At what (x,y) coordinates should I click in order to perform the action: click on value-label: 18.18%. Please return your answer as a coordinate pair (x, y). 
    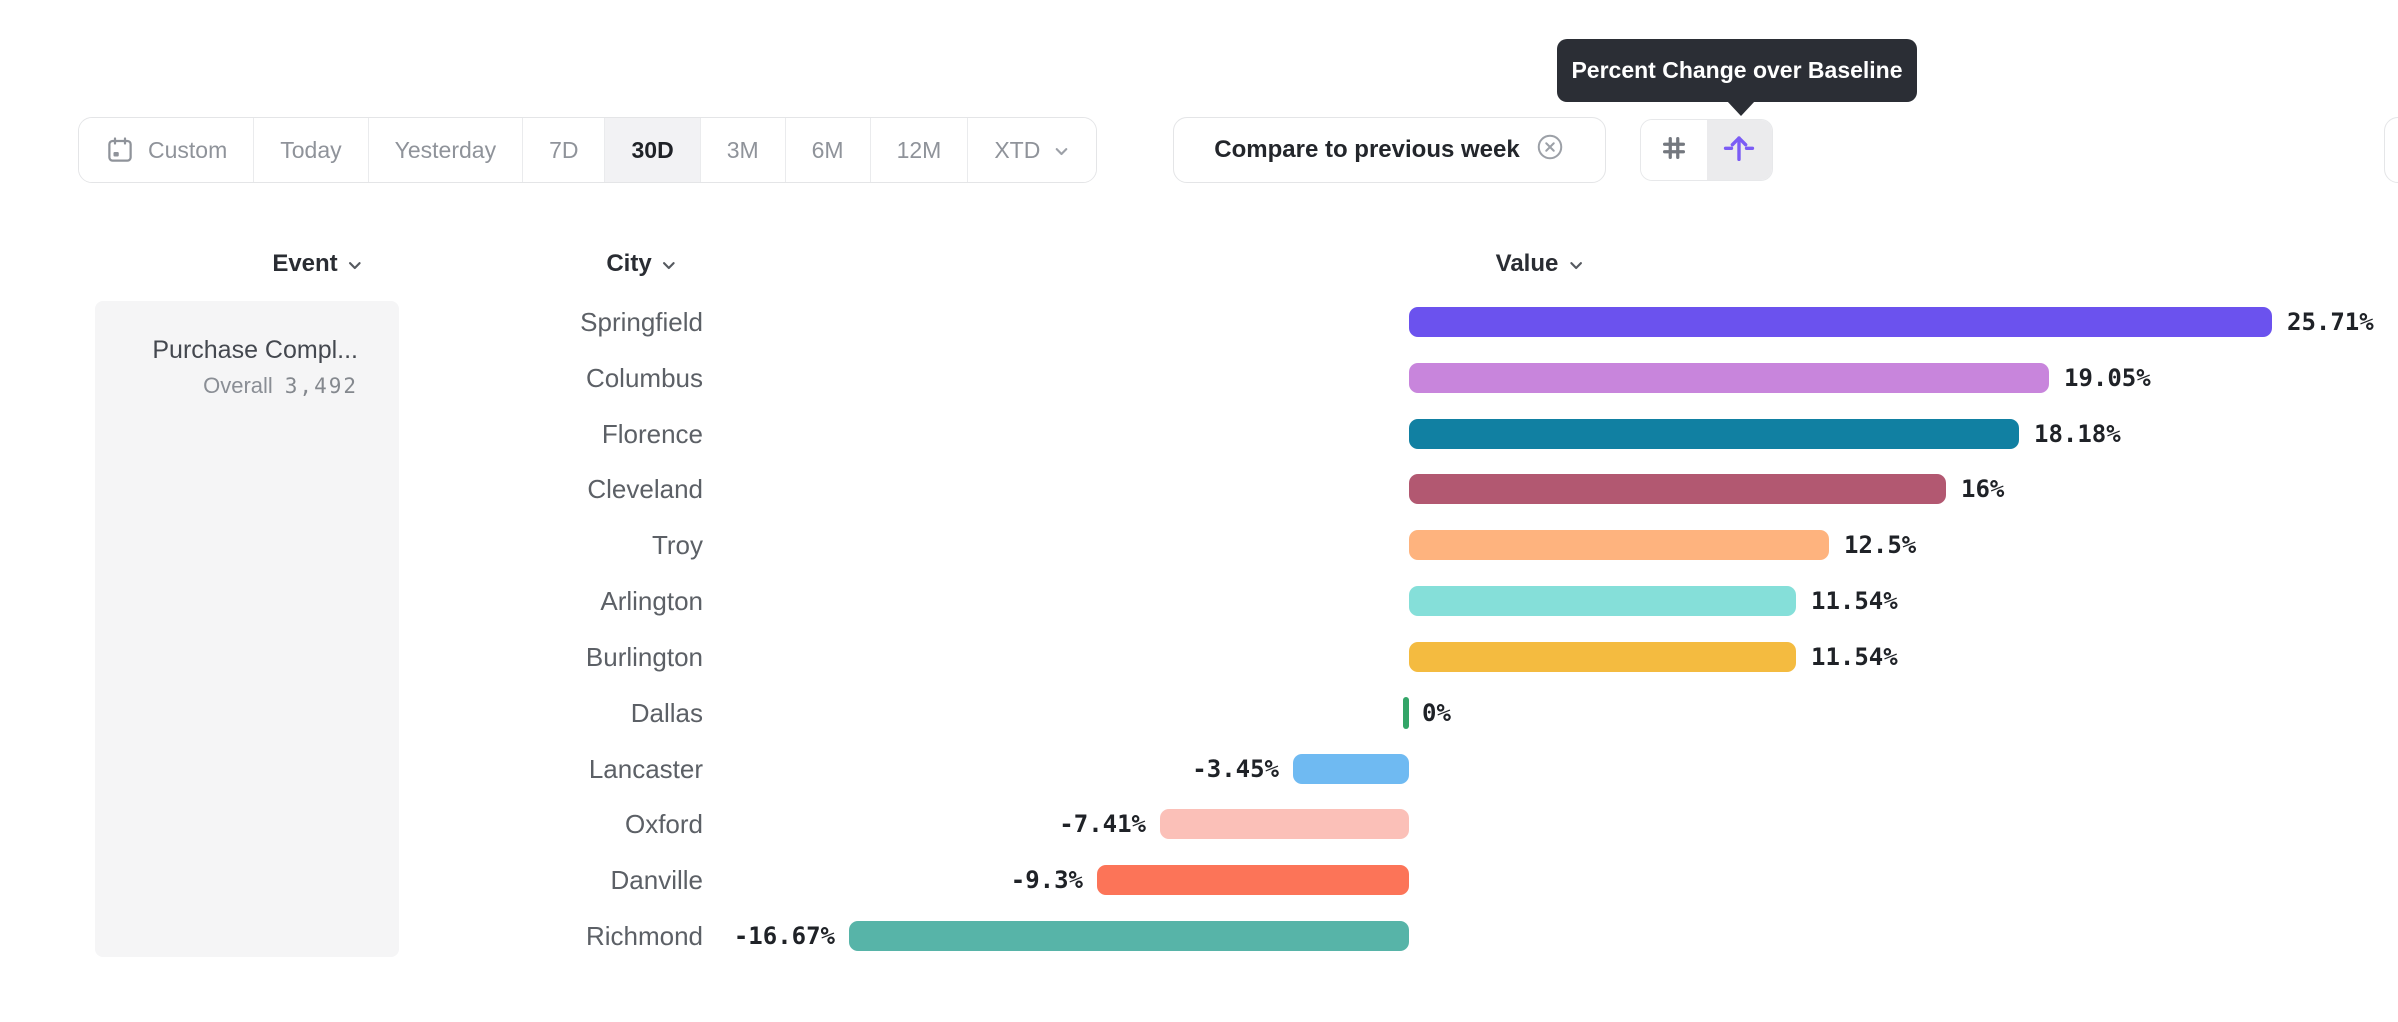
    Looking at the image, I should click on (2077, 434).